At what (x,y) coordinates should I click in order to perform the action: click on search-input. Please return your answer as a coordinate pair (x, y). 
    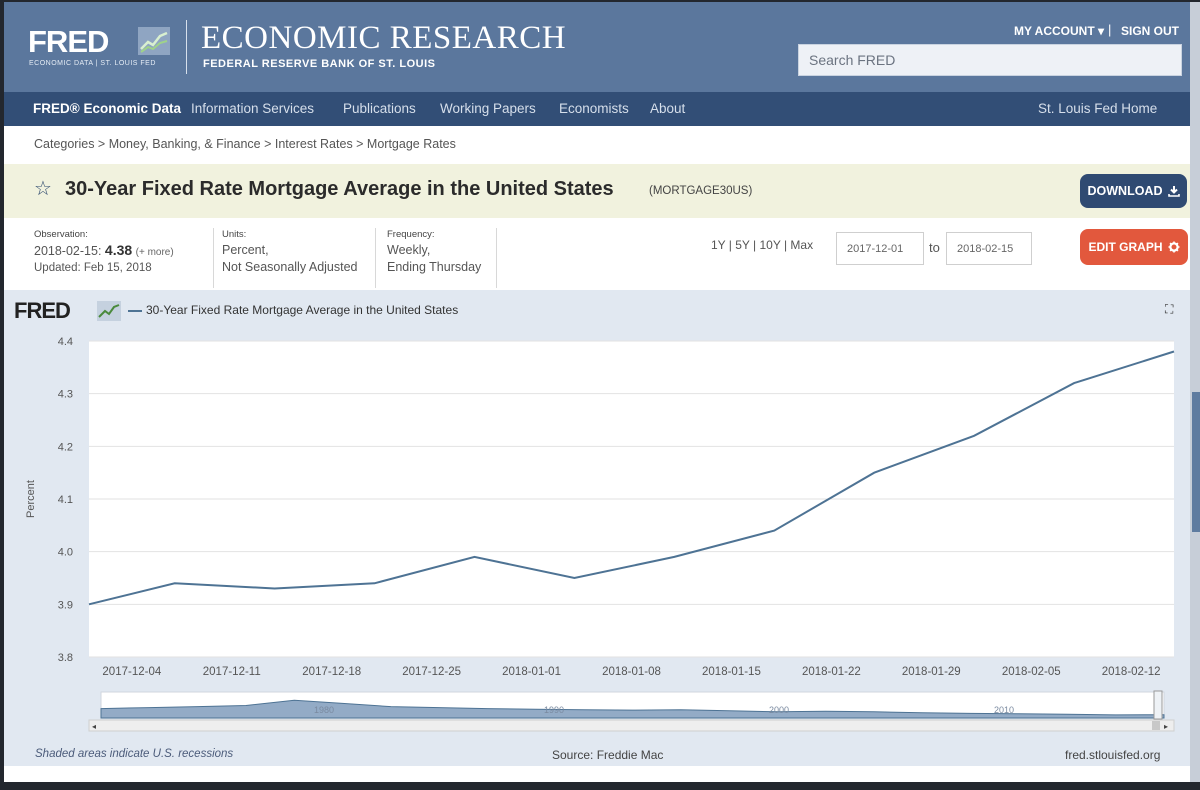
    Looking at the image, I should click on (990, 60).